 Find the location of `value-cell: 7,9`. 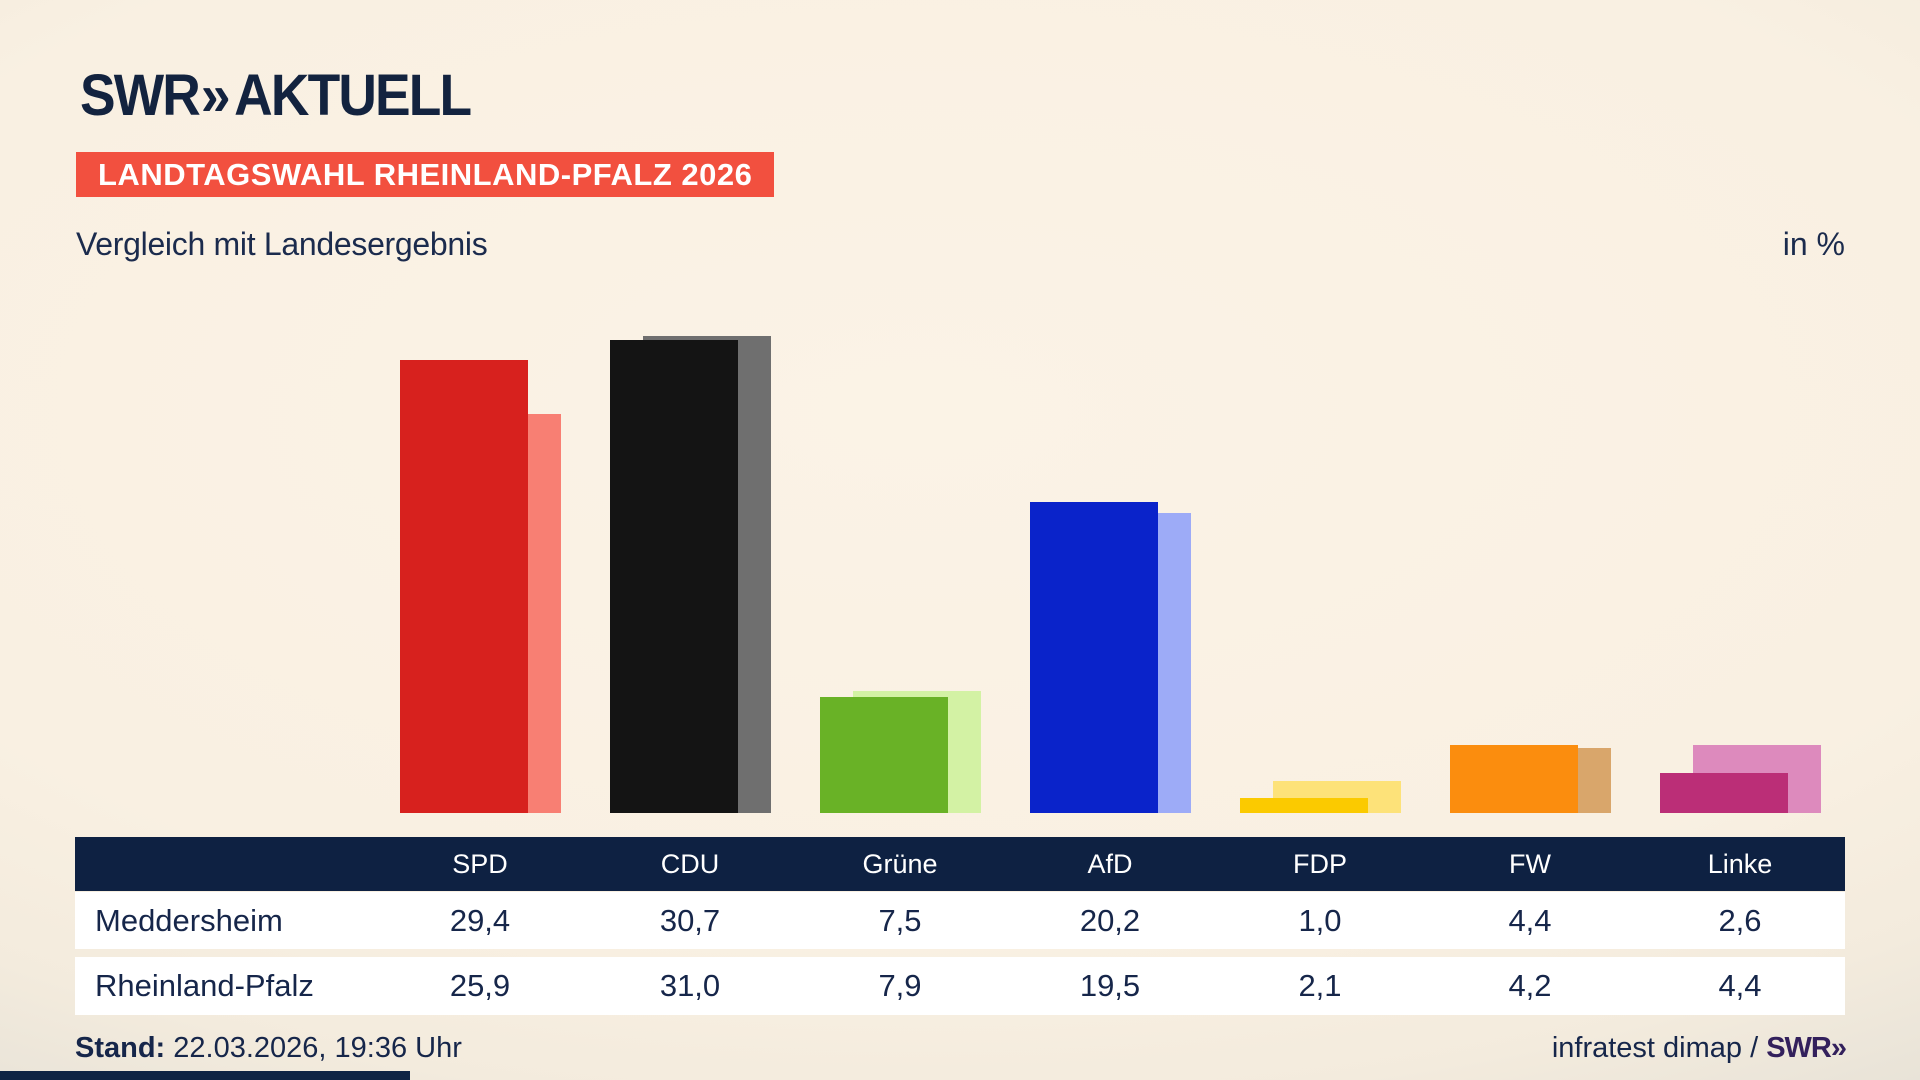

value-cell: 7,9 is located at coordinates (900, 985).